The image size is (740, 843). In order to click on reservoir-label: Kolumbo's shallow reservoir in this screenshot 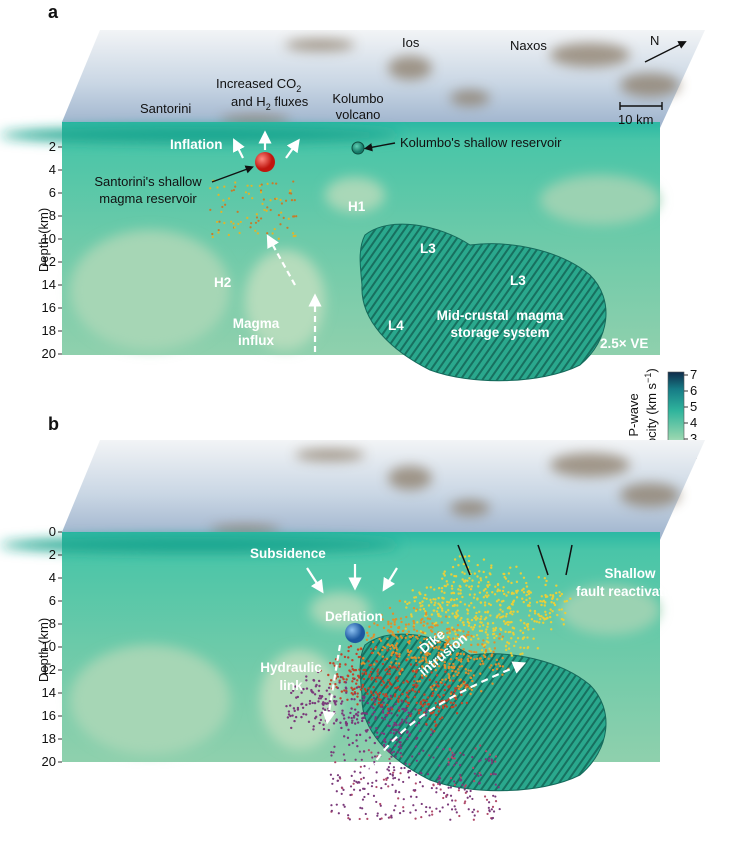, I will do `click(481, 142)`.